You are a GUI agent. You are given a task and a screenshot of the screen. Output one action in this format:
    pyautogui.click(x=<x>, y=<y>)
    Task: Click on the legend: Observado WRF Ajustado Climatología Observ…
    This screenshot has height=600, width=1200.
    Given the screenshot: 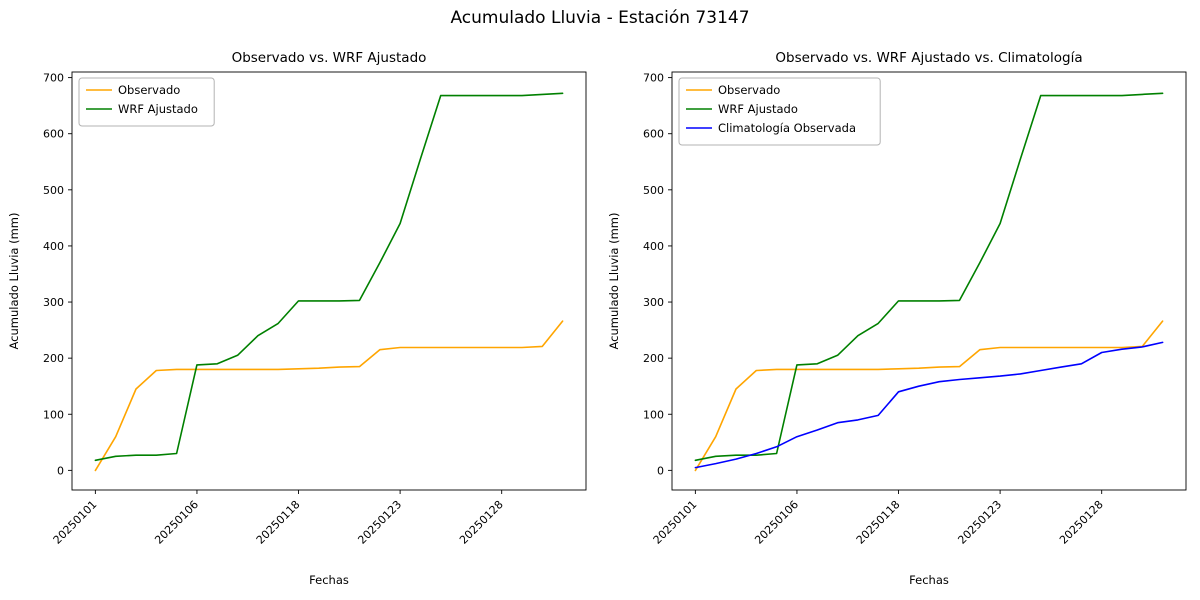 What is the action you would take?
    pyautogui.click(x=779, y=111)
    